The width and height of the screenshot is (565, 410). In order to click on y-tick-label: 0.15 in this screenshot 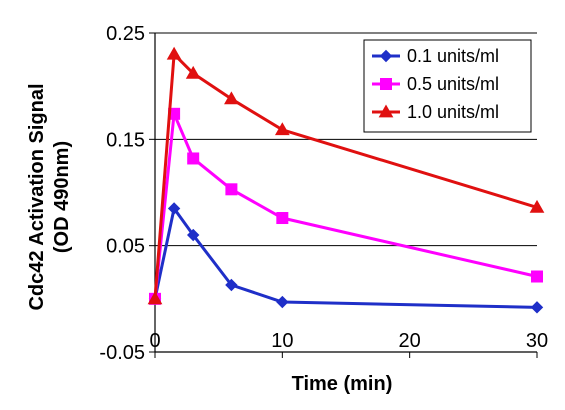, I will do `click(125, 140)`.